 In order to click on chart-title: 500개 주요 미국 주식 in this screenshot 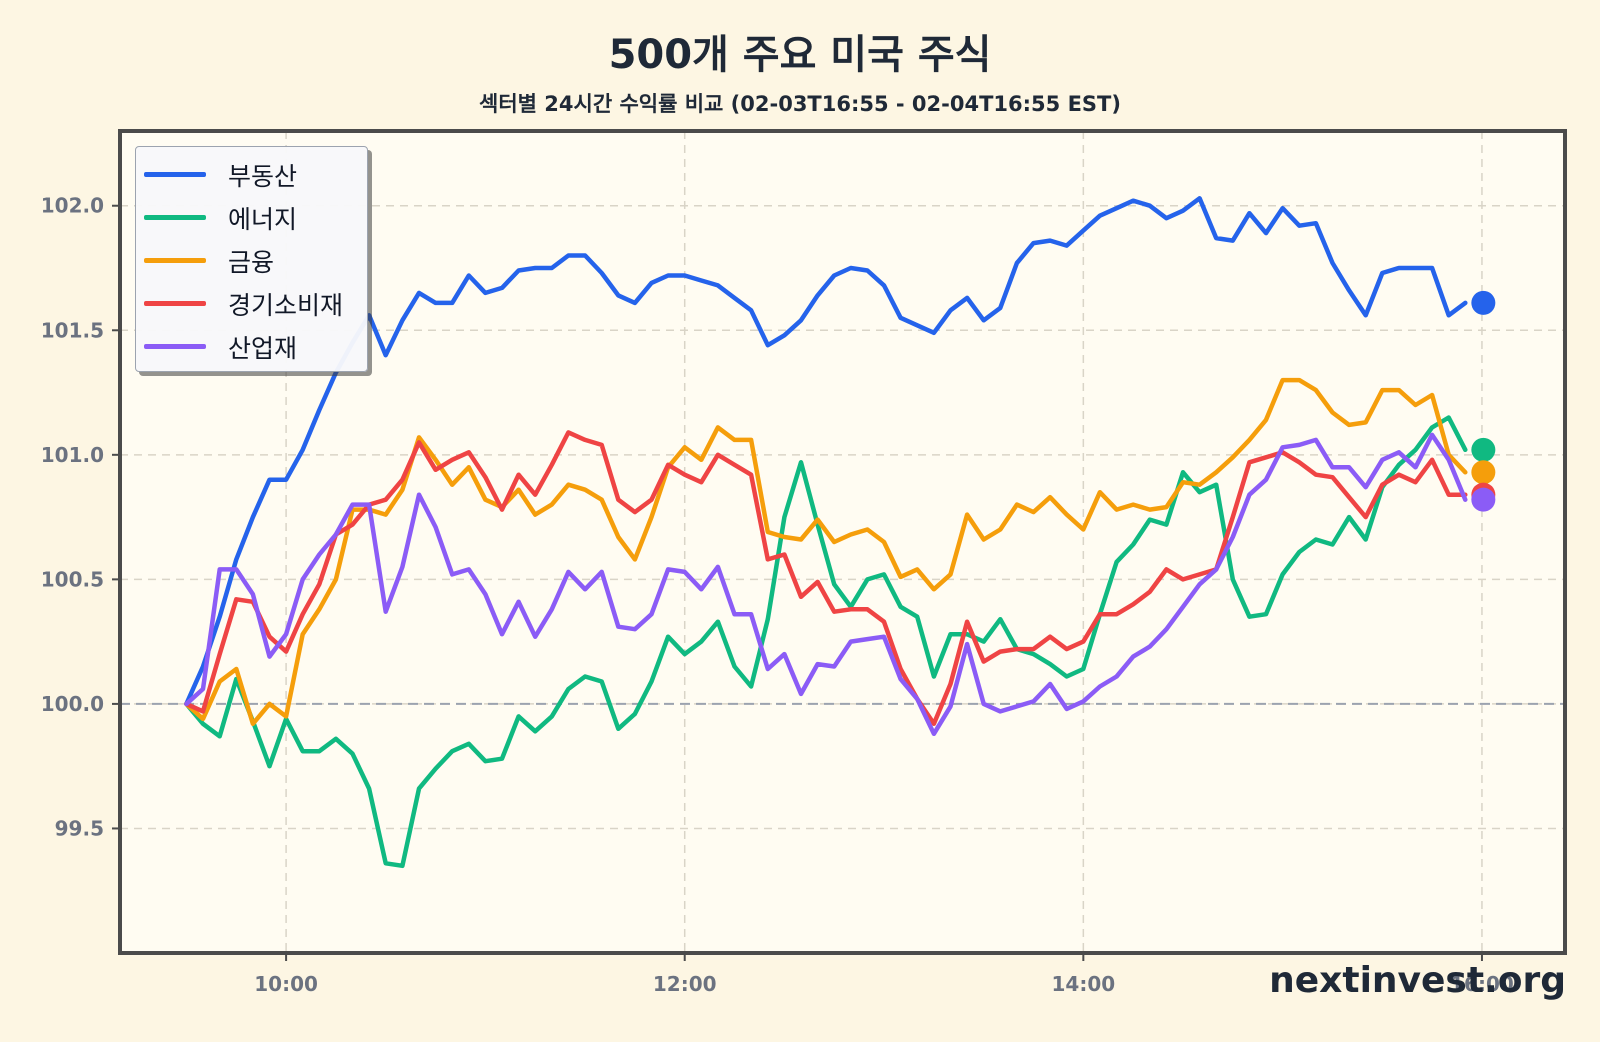, I will do `click(800, 55)`.